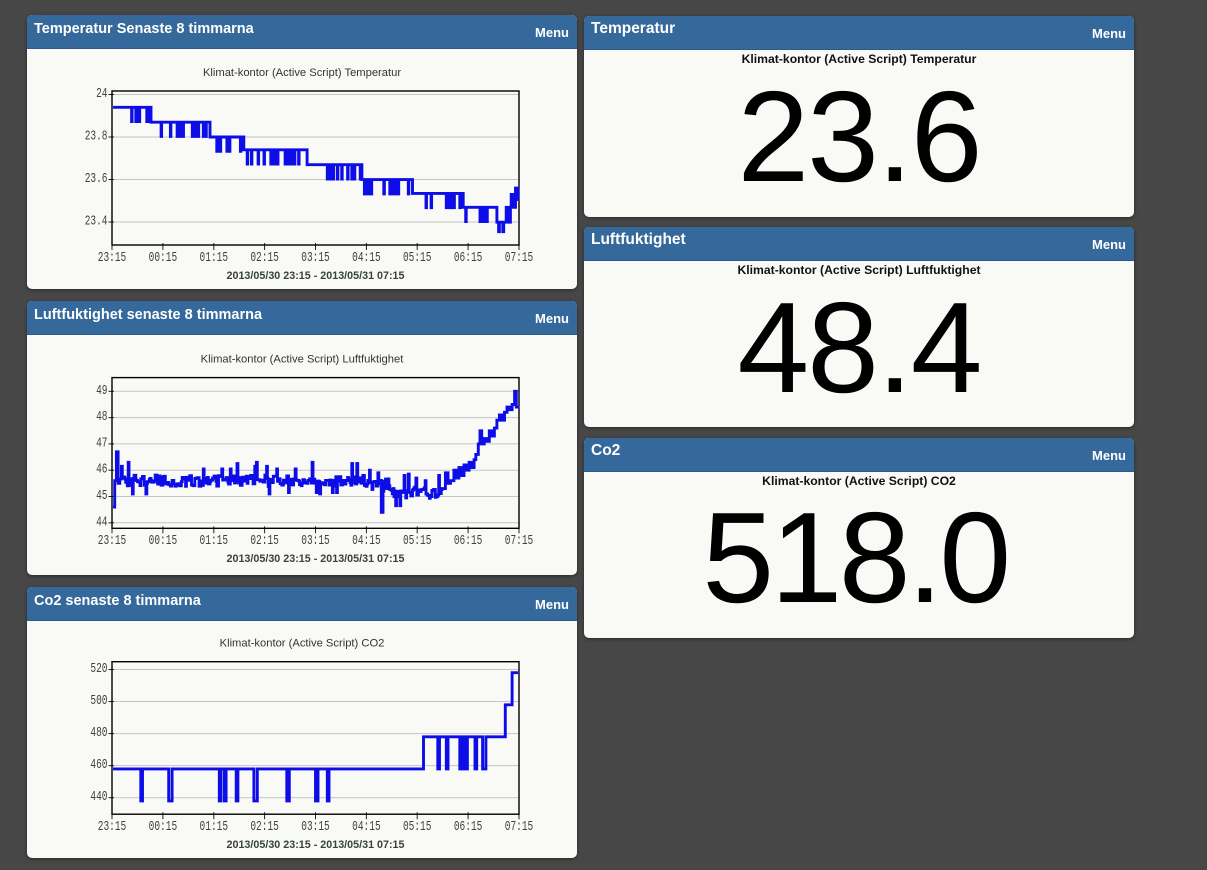  I want to click on svg-text: 45, so click(101, 496).